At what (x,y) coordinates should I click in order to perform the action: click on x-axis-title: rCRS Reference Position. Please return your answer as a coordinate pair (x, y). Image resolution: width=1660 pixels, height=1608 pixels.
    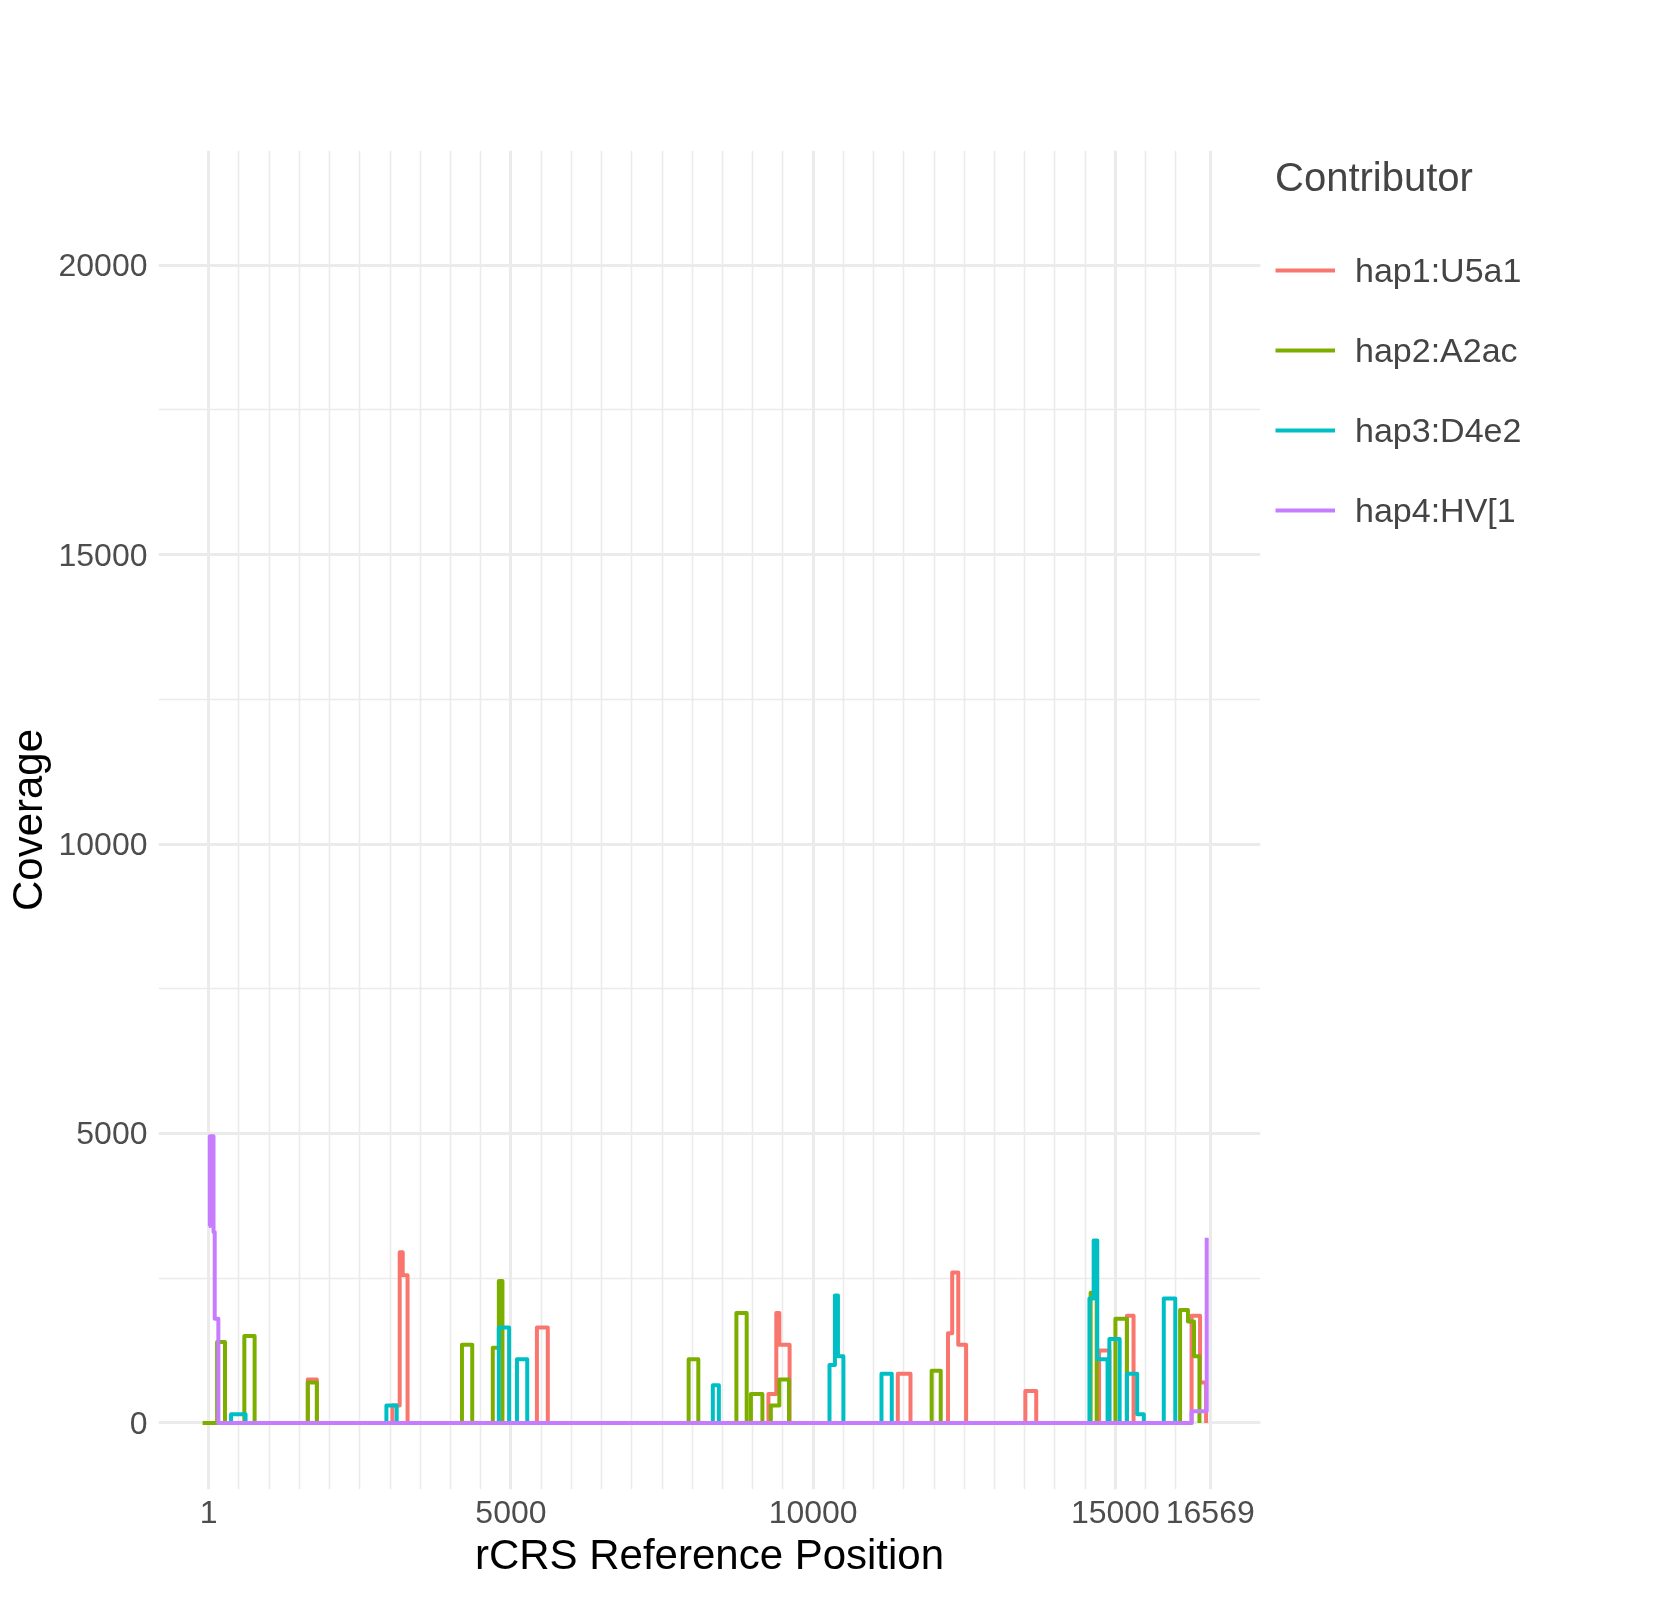
    Looking at the image, I should click on (709, 1554).